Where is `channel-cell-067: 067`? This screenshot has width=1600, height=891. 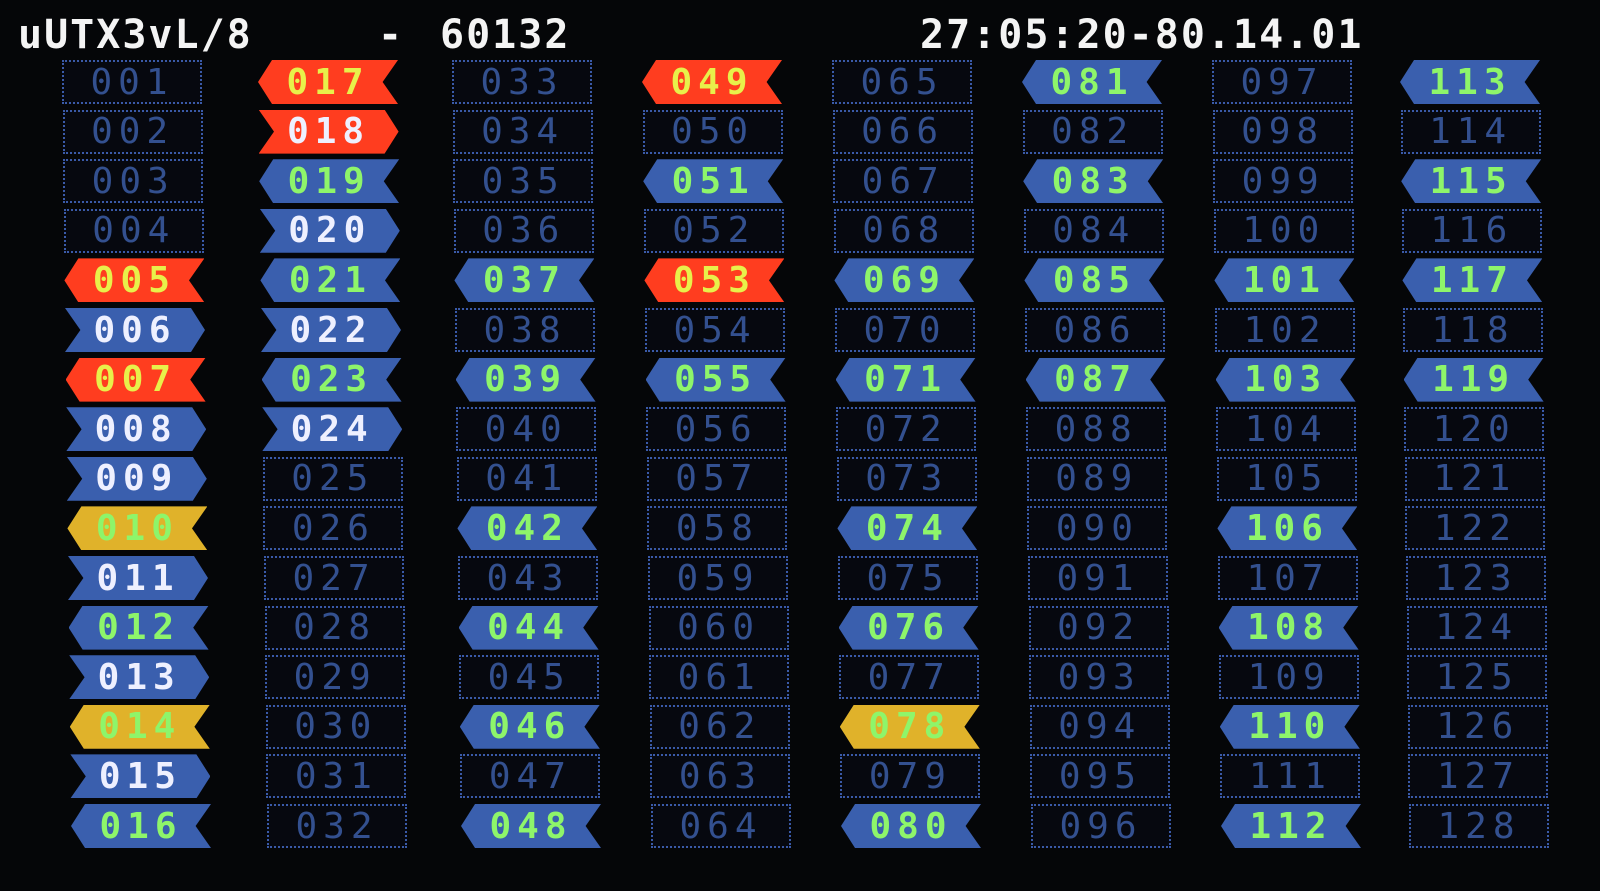 channel-cell-067: 067 is located at coordinates (903, 181).